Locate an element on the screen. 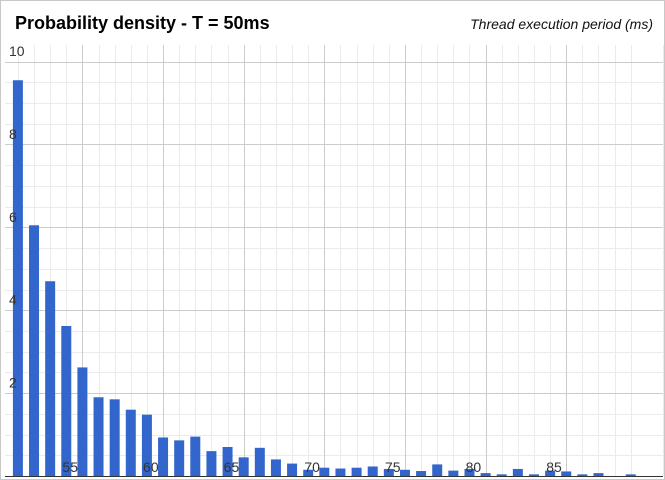 Image resolution: width=665 pixels, height=480 pixels. y-tick-labels: 2 4 6 8 10 is located at coordinates (17, 217).